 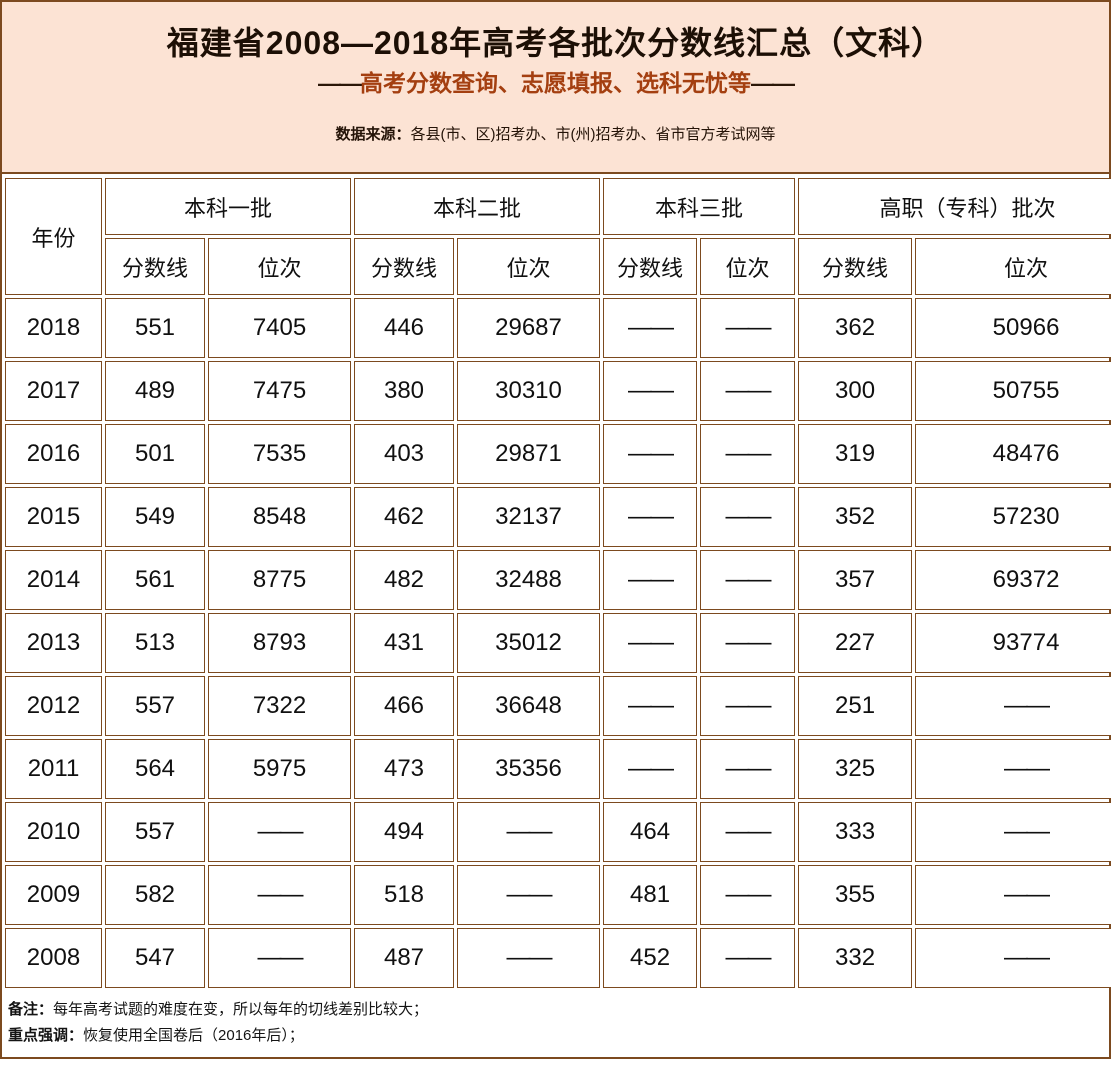 What do you see at coordinates (558, 580) in the screenshot?
I see `table-row: 2014 561 8775 482 32488 —— —— 357 69372` at bounding box center [558, 580].